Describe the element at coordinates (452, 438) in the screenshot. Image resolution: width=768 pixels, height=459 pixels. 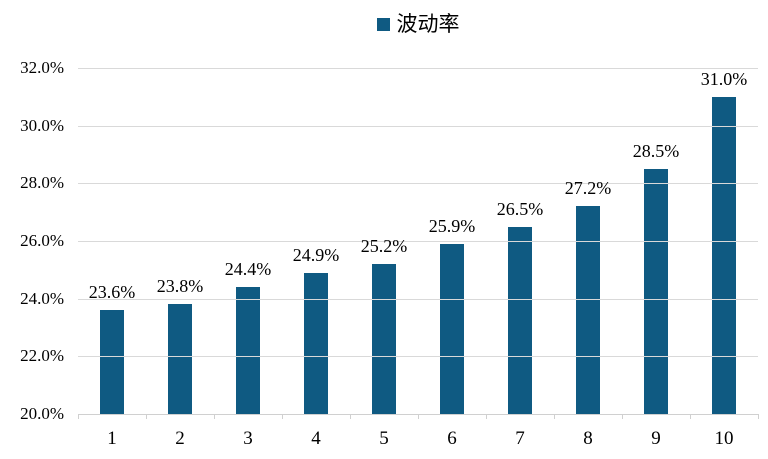
I see `x-axis-label: 6` at that location.